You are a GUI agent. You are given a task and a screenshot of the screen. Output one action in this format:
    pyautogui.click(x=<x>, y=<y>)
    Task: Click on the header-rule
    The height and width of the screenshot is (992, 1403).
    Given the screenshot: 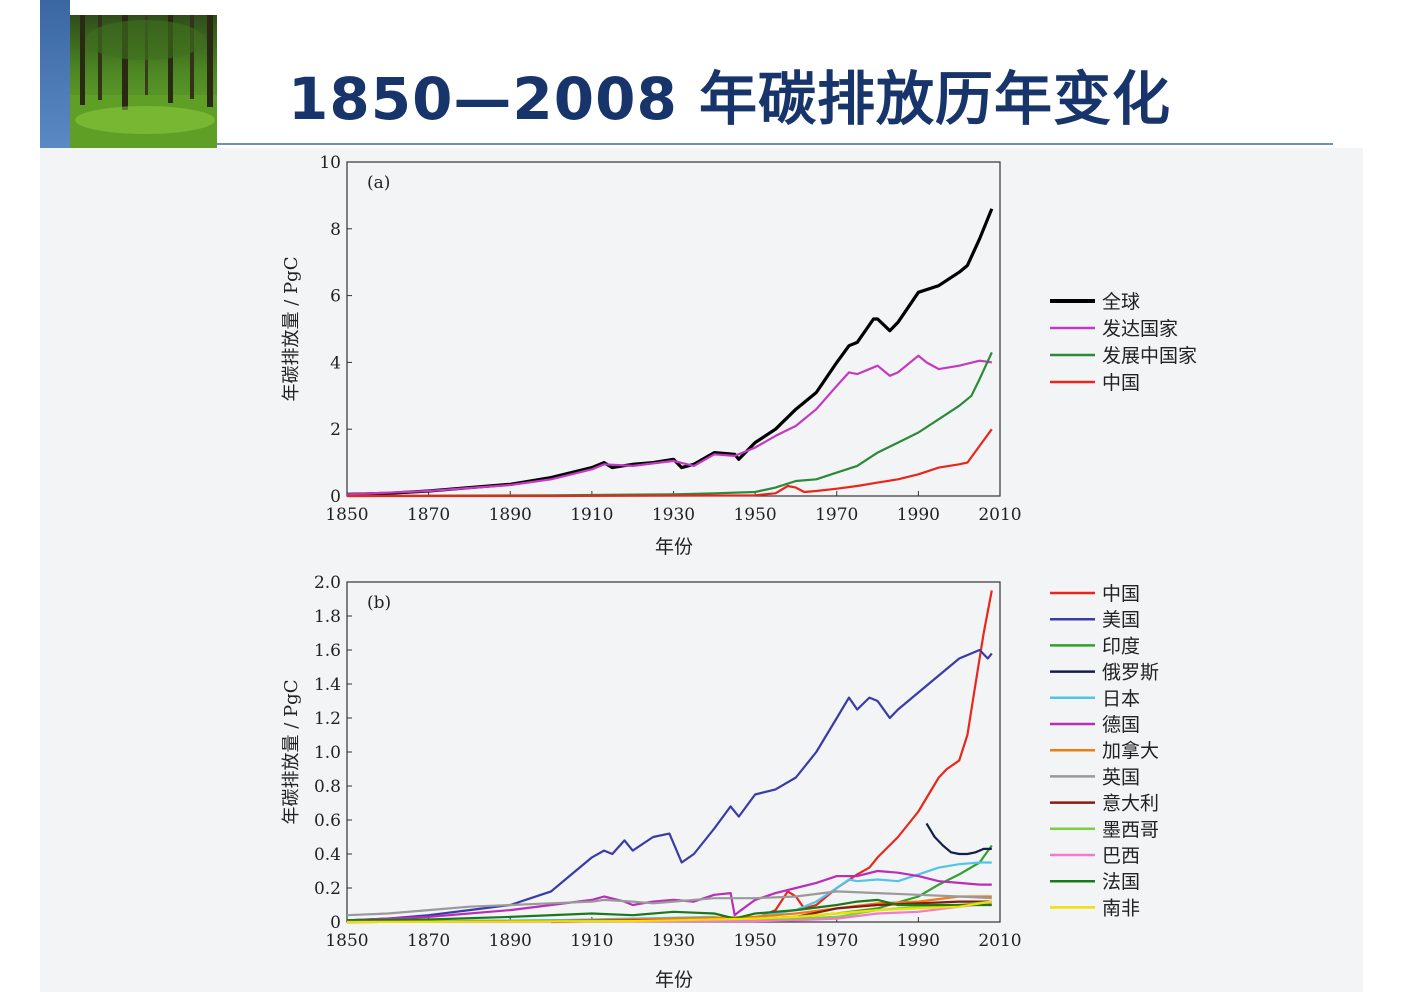 What is the action you would take?
    pyautogui.click(x=775, y=144)
    